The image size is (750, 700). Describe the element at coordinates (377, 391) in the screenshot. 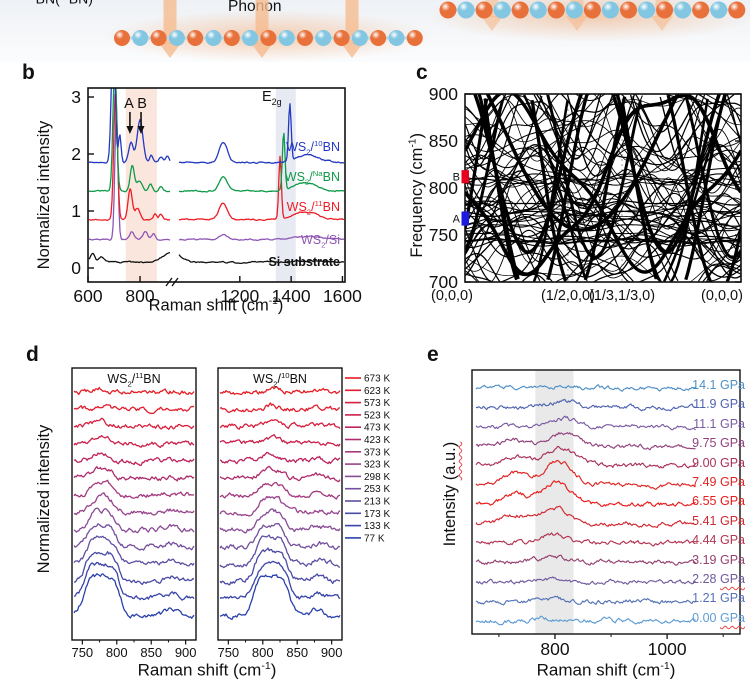

I see `svg-text: 623 K` at that location.